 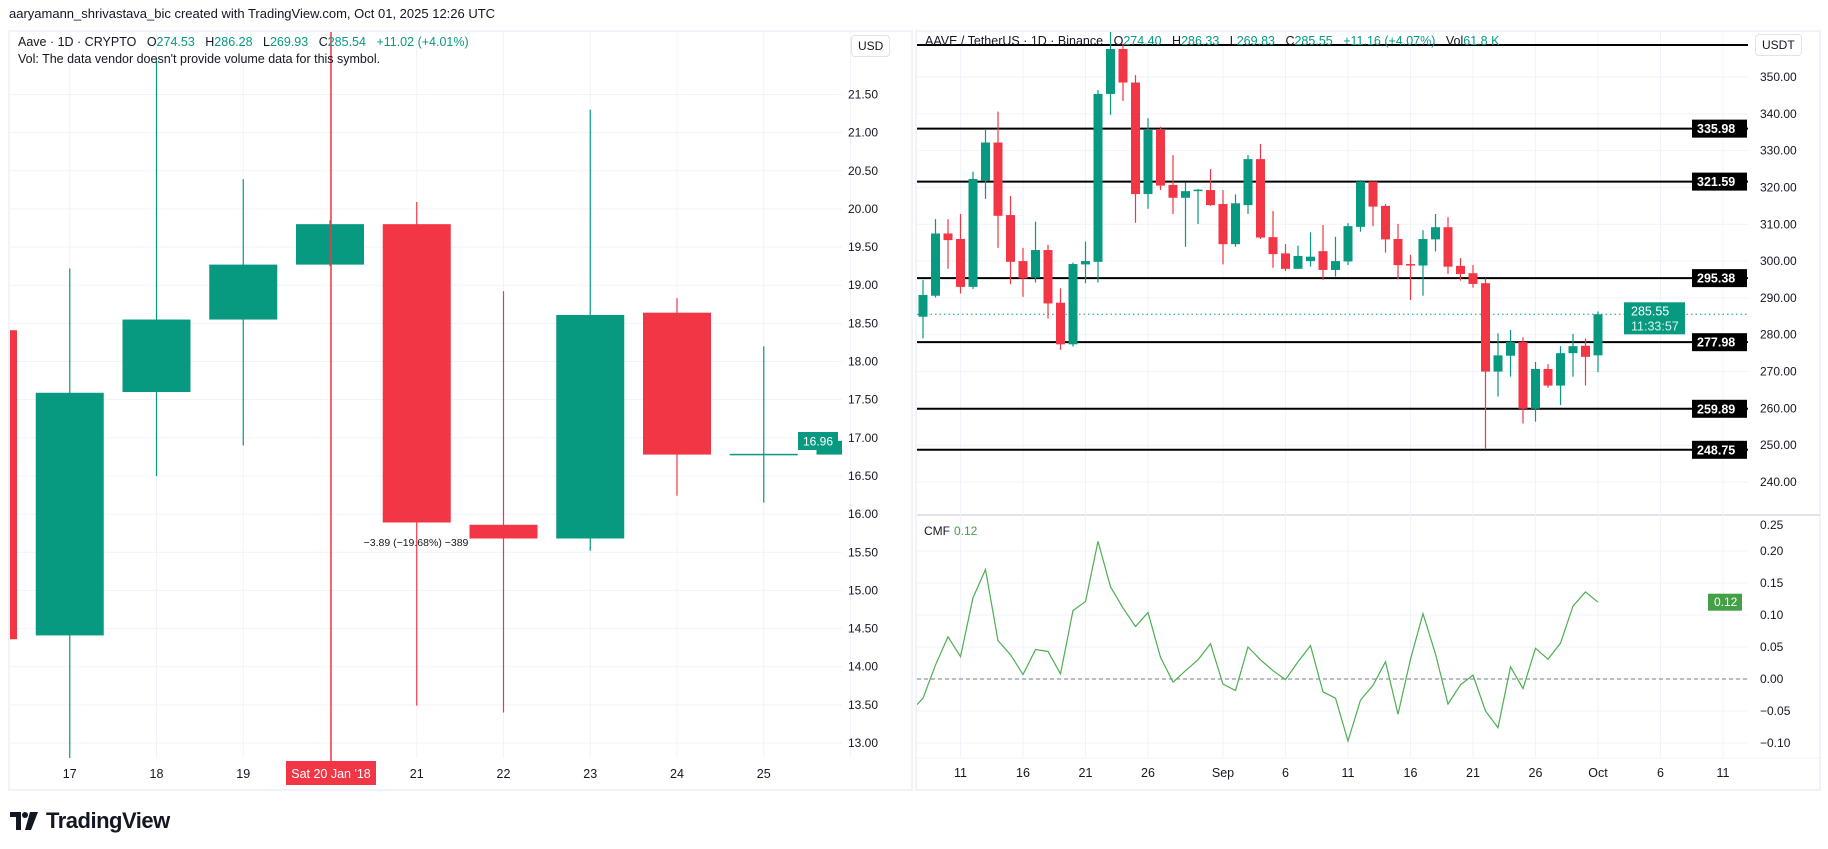 What do you see at coordinates (90, 821) in the screenshot?
I see `tradingview-logo: TradingView` at bounding box center [90, 821].